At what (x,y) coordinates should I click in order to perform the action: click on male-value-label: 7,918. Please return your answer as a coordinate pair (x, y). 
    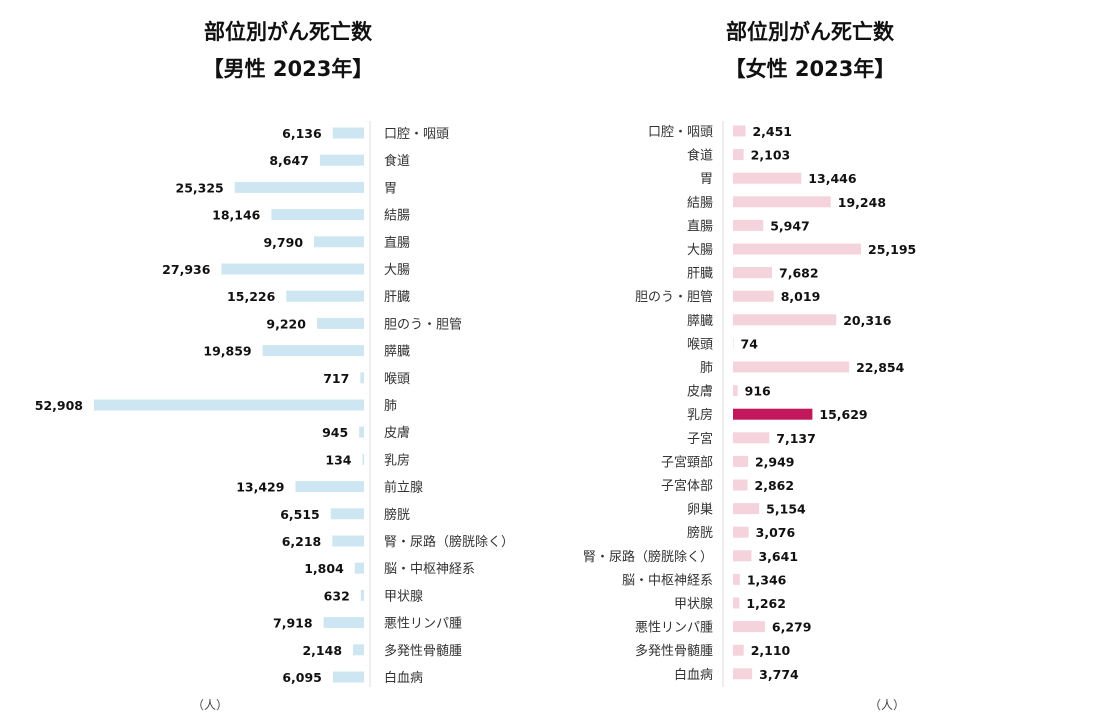
    Looking at the image, I should click on (293, 623).